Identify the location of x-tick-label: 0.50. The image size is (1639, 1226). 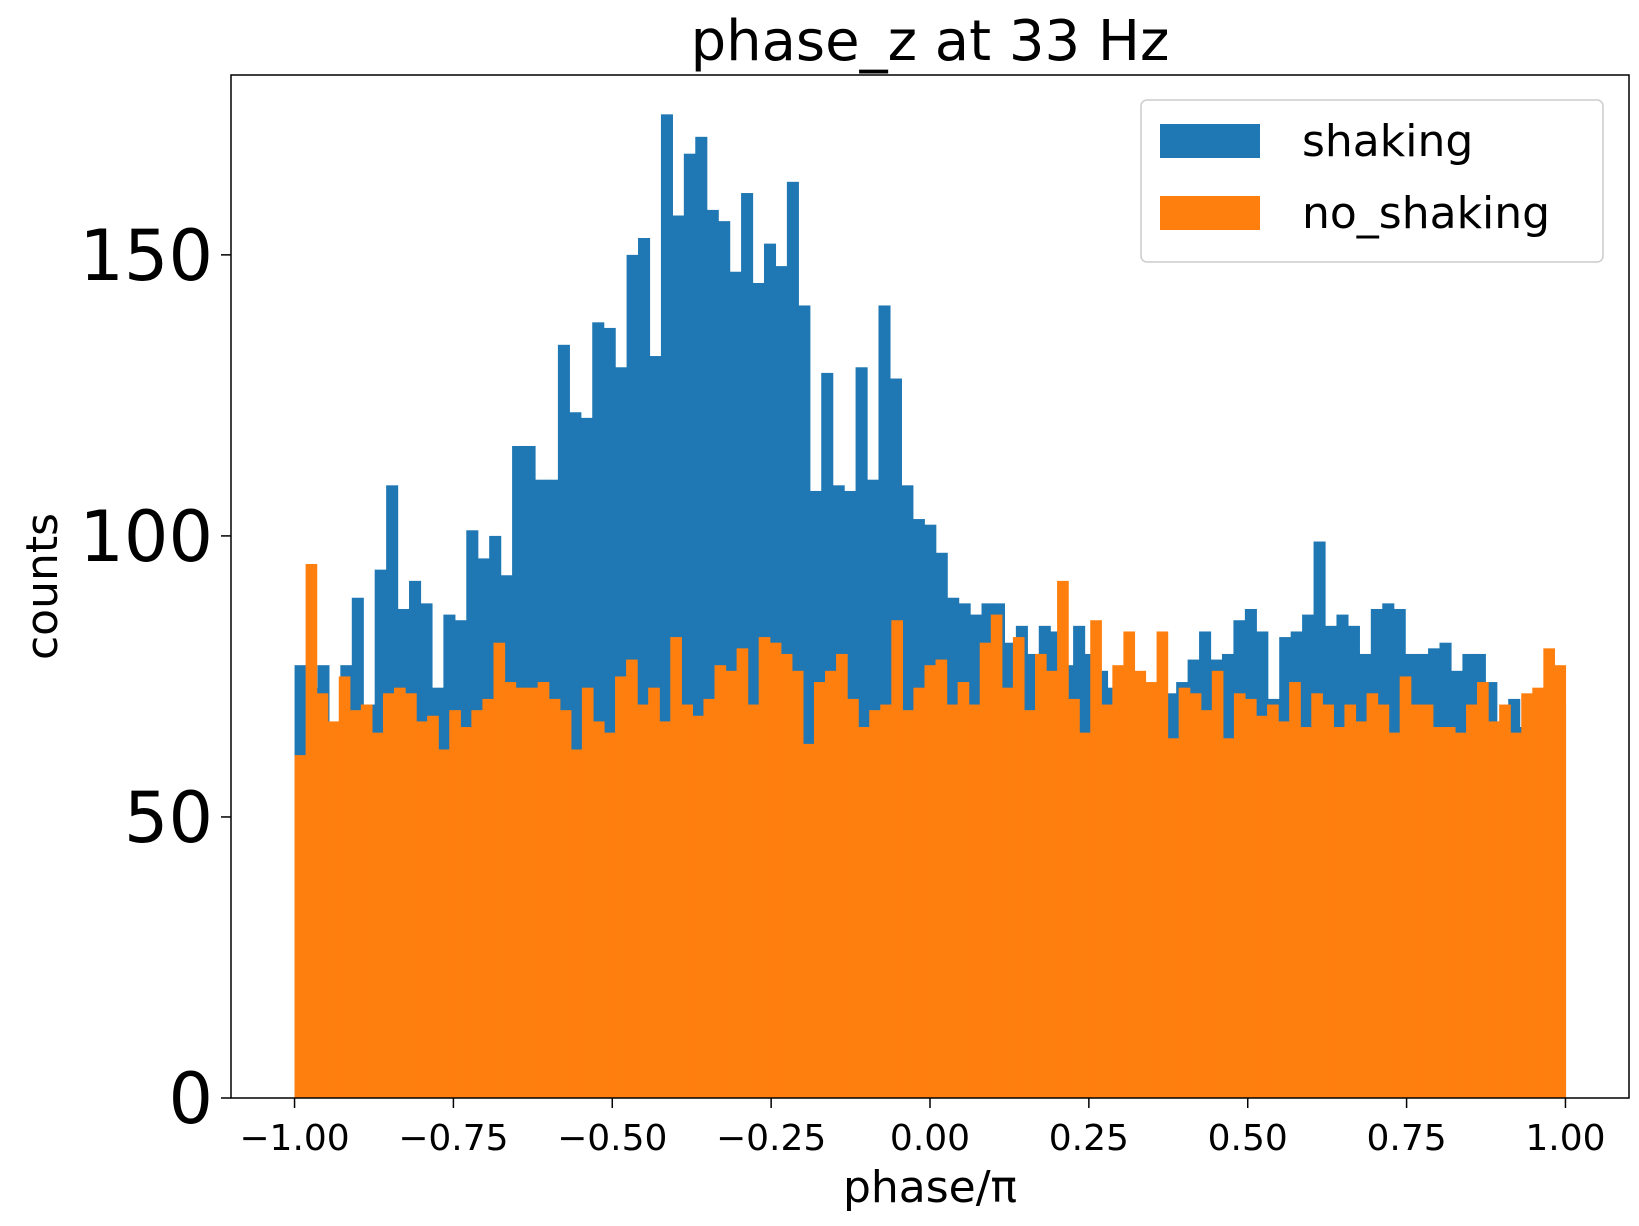
(1248, 1138).